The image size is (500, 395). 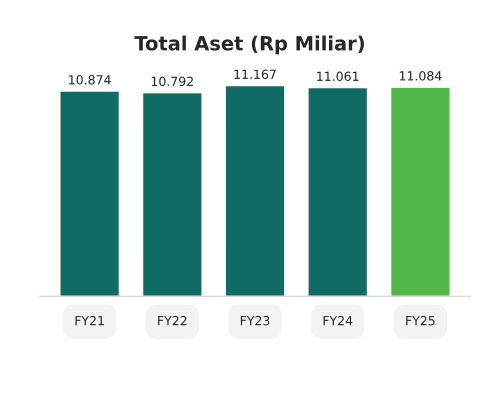 I want to click on x-tick-label: FY22, so click(x=172, y=321).